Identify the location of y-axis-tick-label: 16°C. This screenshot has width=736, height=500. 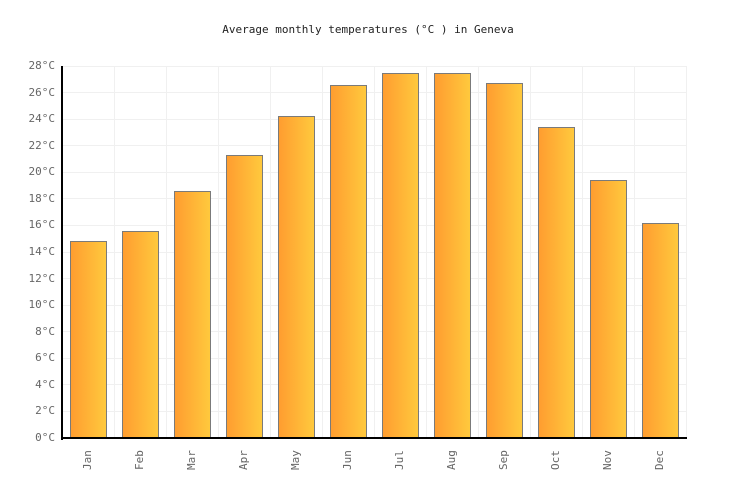
(42, 225).